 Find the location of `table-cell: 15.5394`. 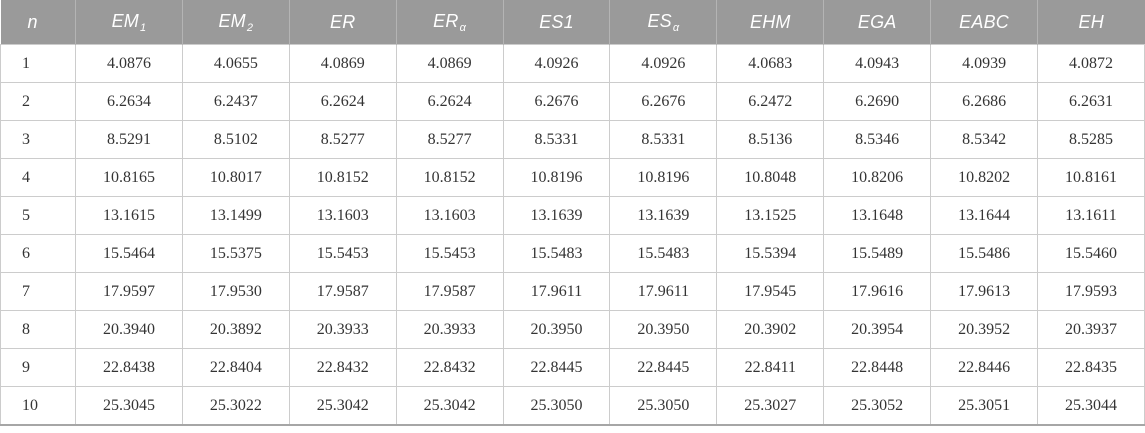

table-cell: 15.5394 is located at coordinates (770, 253).